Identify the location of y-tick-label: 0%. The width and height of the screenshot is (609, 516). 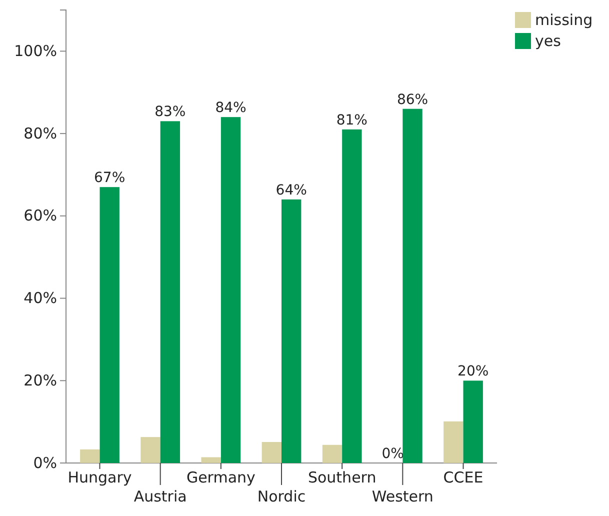
(45, 463).